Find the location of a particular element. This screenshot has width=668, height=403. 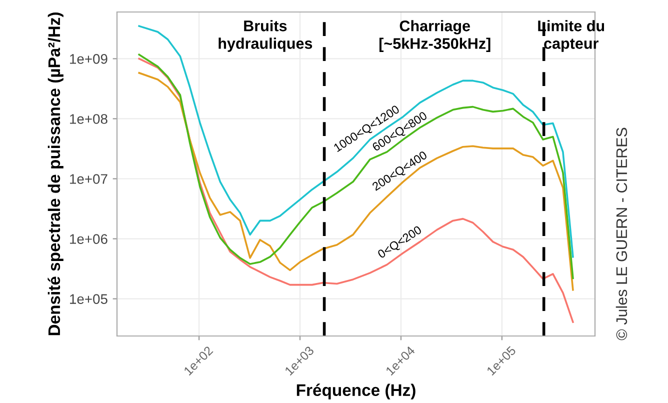

annotation: Bruits hydrauliques is located at coordinates (265, 36).